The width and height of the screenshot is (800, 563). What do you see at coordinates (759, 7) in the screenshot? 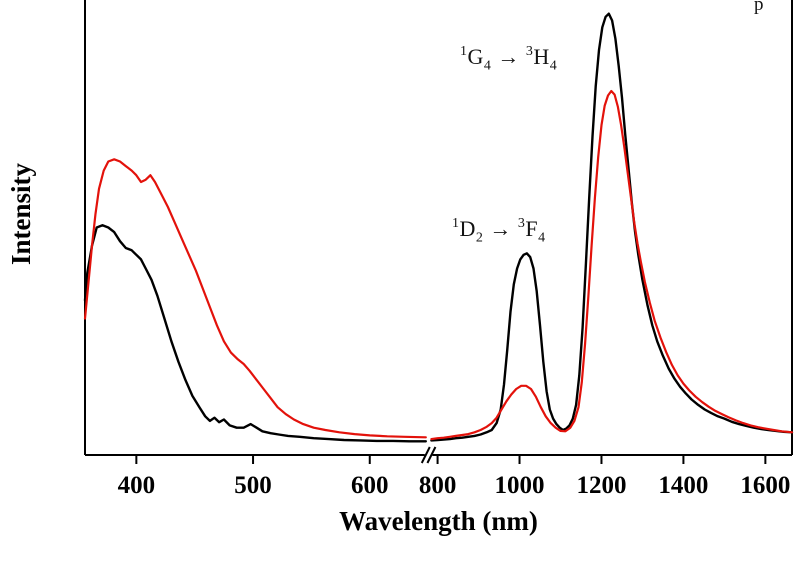
I see `cropped-text-fragment: p` at bounding box center [759, 7].